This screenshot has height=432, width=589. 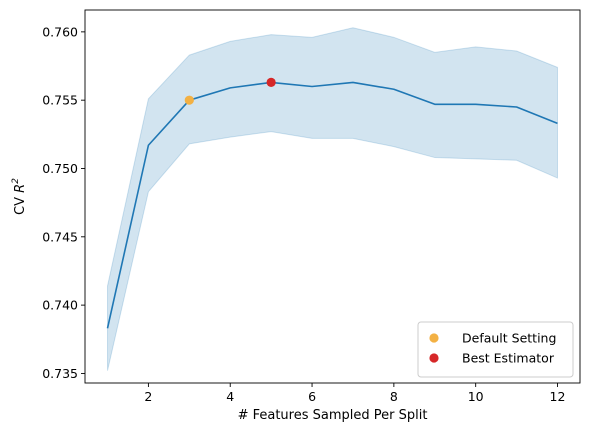 I want to click on x-axis-label: # Features Sampled Per Split, so click(x=333, y=415).